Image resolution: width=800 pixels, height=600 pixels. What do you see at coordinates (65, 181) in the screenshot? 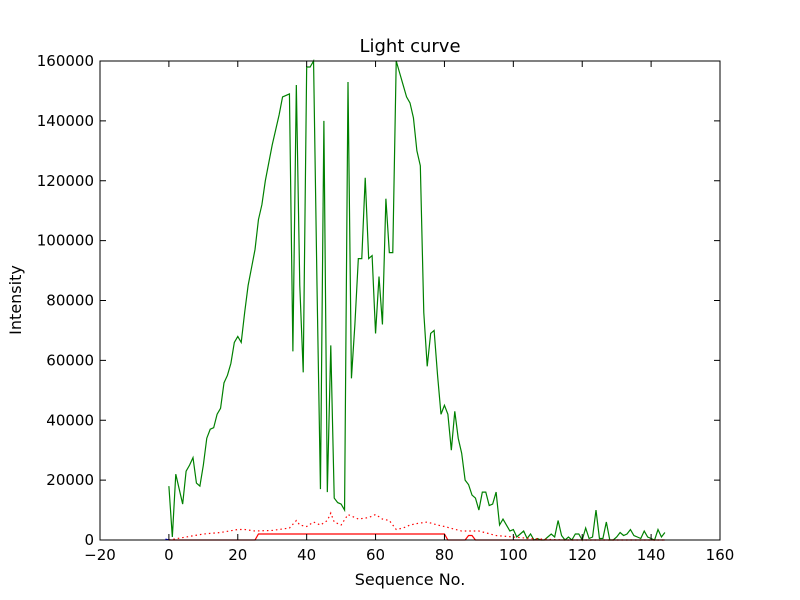
I see `y-tick-label: 120000` at bounding box center [65, 181].